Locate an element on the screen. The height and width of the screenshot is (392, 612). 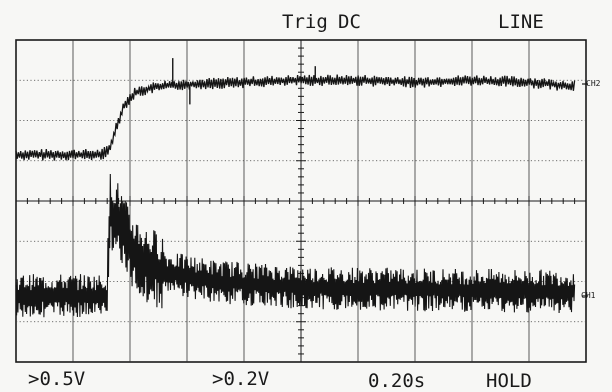
trigger-label: Trig is located at coordinates (305, 22).